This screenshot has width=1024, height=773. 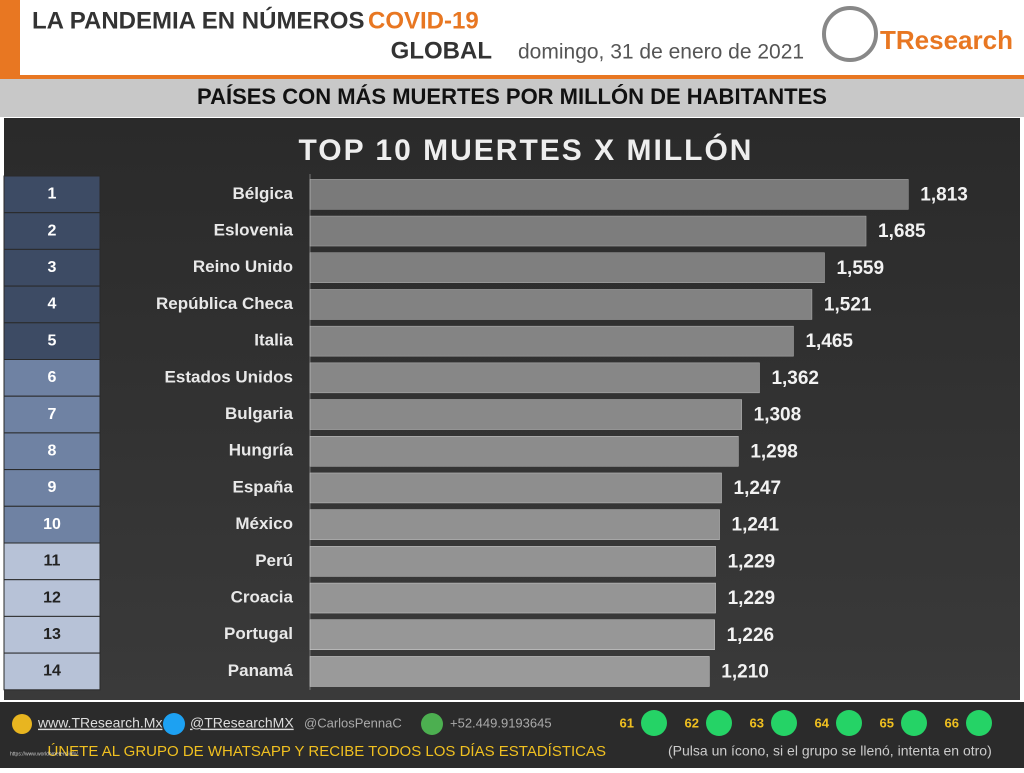 I want to click on accent-bar, so click(x=10, y=37).